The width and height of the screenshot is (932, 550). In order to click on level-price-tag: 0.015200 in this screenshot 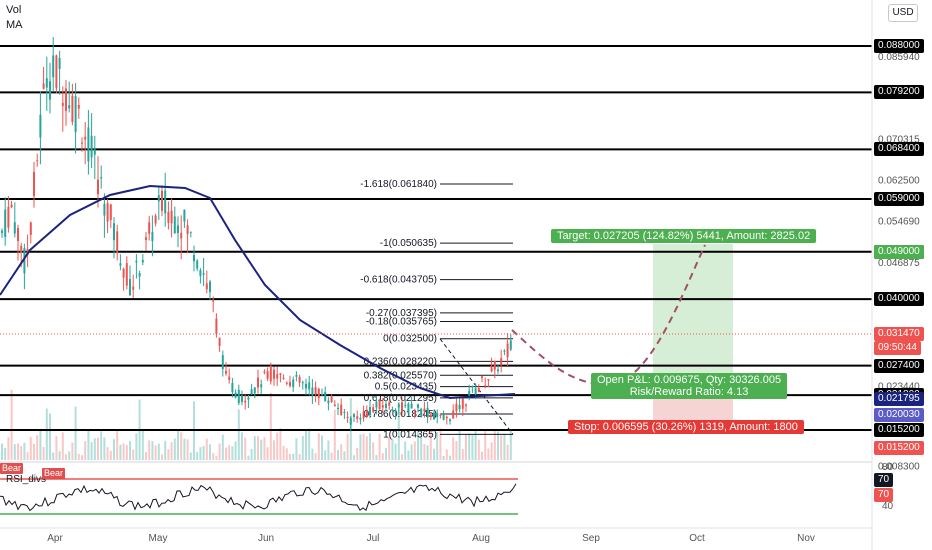, I will do `click(899, 430)`.